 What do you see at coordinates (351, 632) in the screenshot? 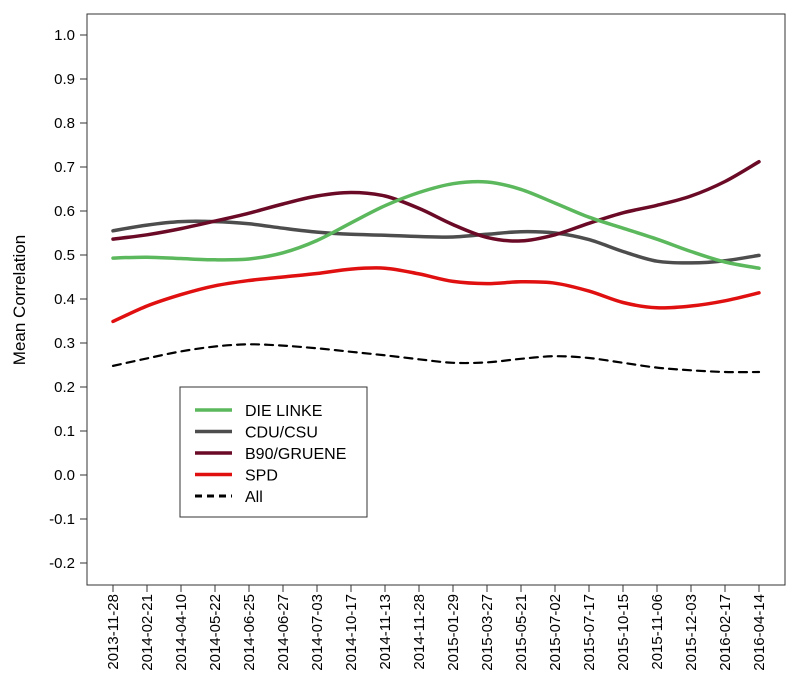
I see `x-tick-label: 2014-10-17` at bounding box center [351, 632].